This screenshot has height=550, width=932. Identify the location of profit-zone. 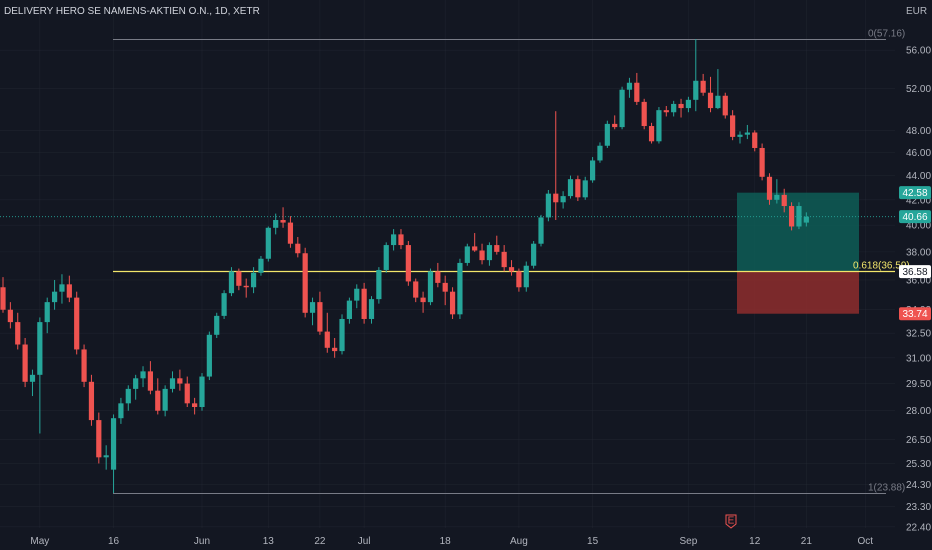
(798, 232).